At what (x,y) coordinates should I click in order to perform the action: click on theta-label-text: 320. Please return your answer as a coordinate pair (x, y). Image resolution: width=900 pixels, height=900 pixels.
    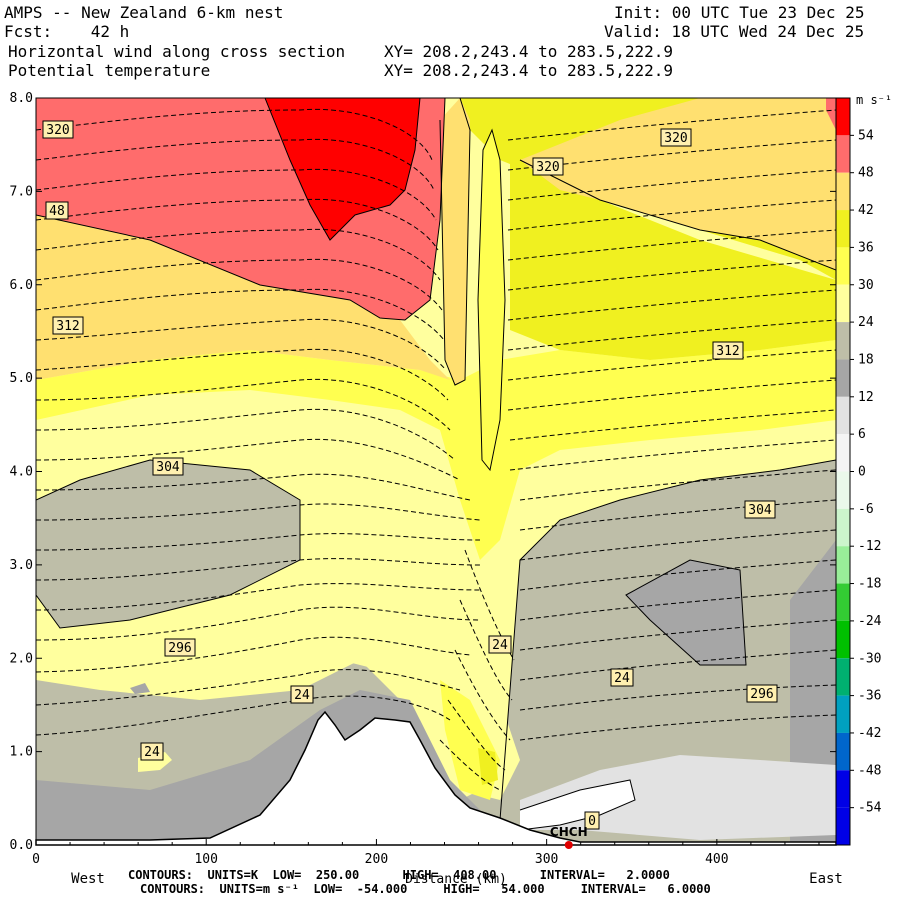
    Looking at the image, I should click on (675, 138).